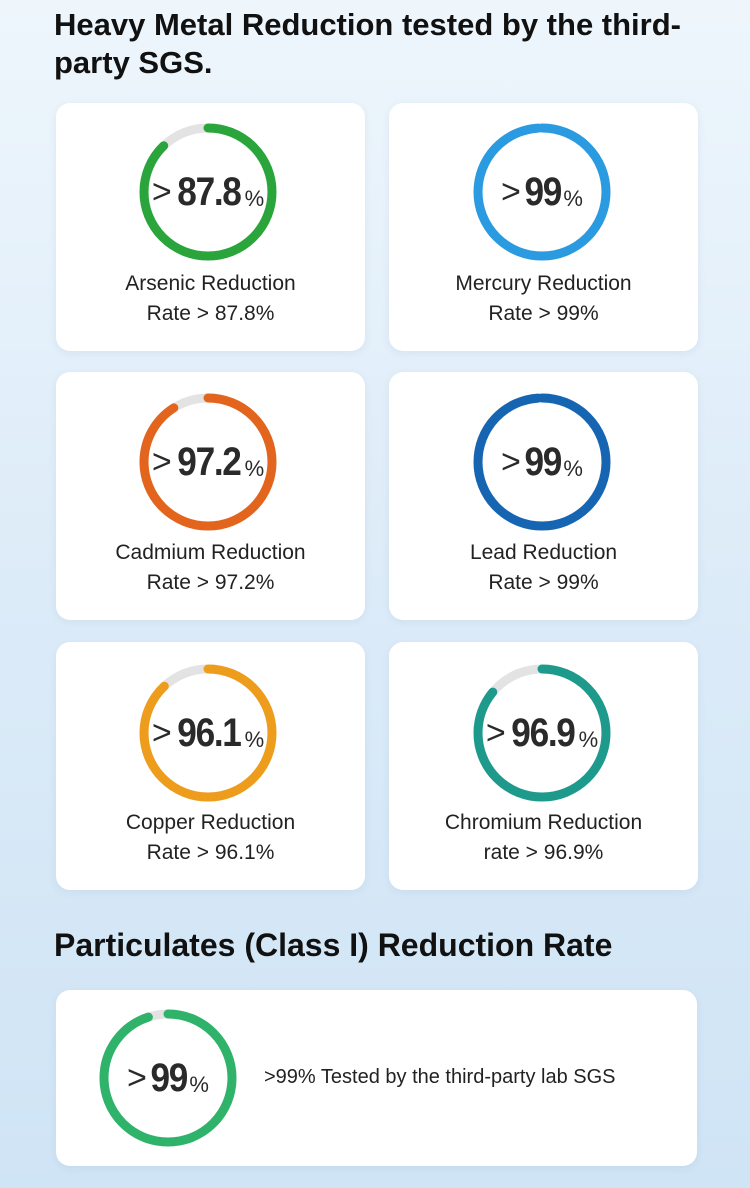  I want to click on ring-value: >96.1%, so click(208, 733).